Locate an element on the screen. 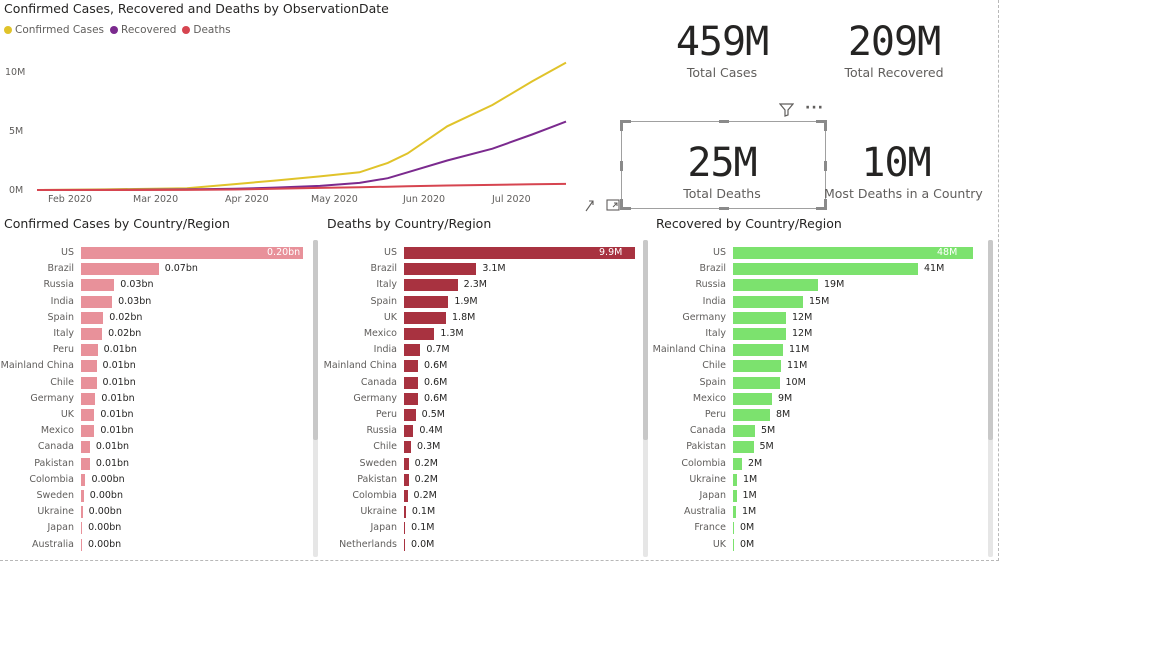  drill-icon is located at coordinates (590, 207).